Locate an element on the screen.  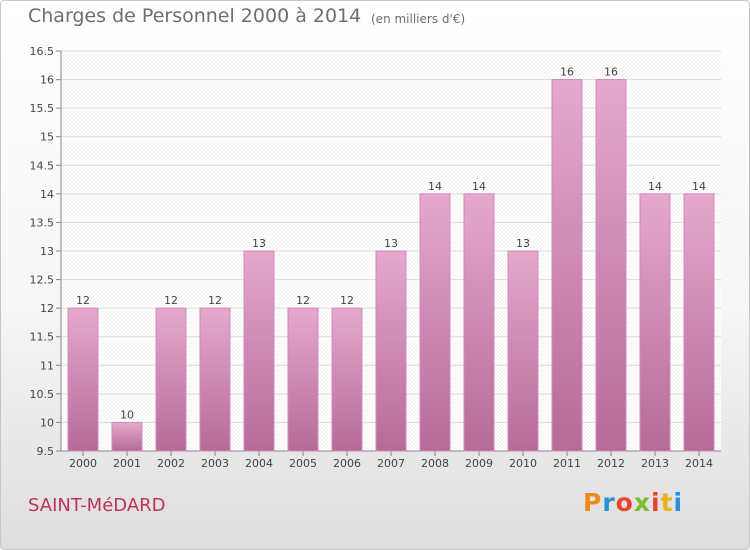
proxiti-logo: Proxiti is located at coordinates (633, 502).